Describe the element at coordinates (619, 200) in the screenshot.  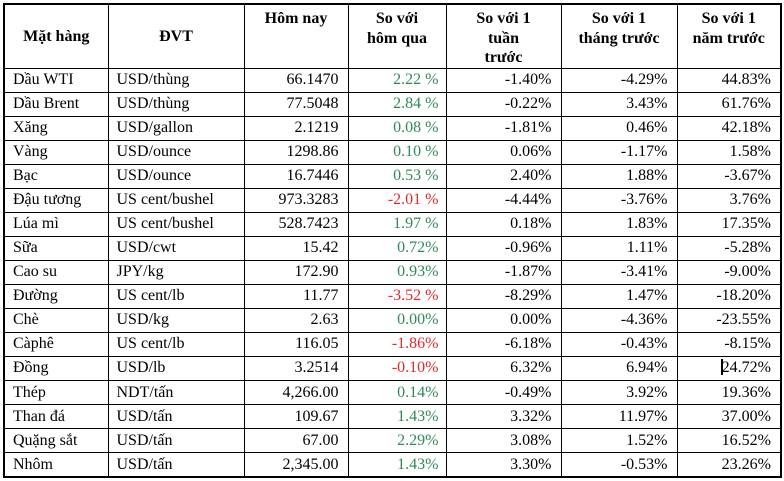
I see `change-month-cell: -3.76%` at that location.